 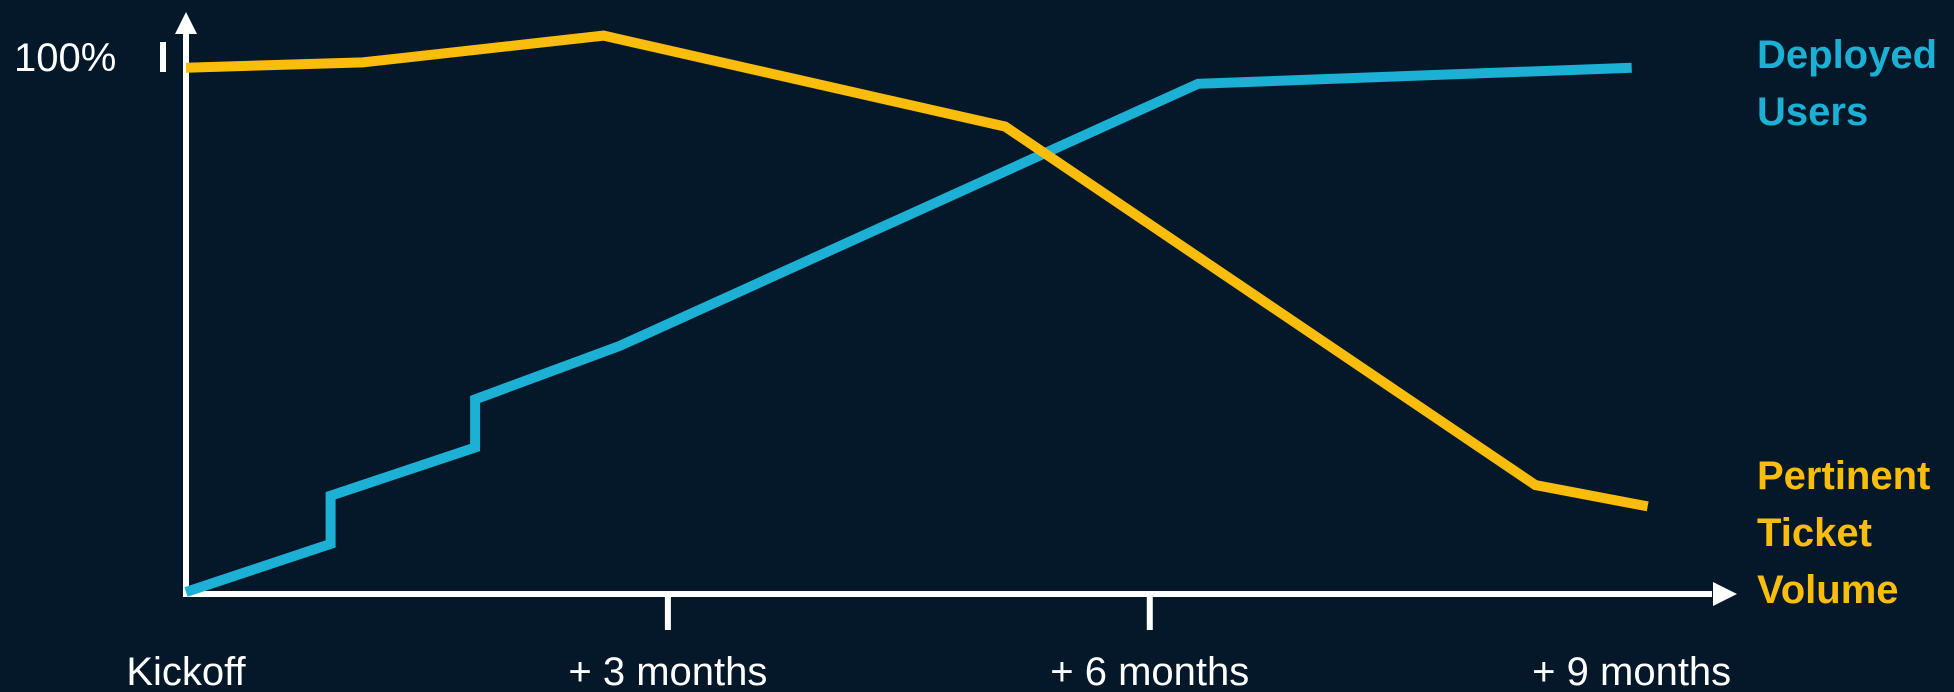 I want to click on legend: Deployed Users Pertinent Ticket Volume, so click(x=1847, y=322).